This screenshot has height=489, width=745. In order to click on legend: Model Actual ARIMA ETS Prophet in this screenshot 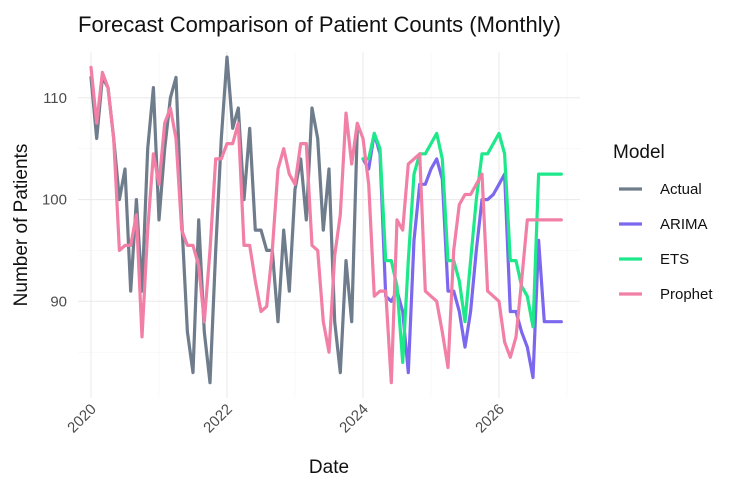, I will do `click(663, 222)`.